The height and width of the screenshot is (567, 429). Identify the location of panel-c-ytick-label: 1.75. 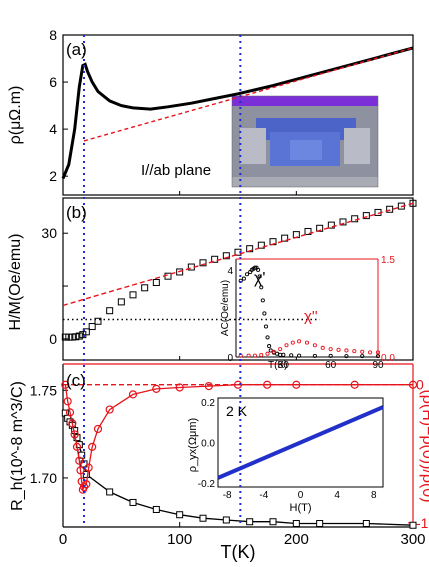
(43, 390).